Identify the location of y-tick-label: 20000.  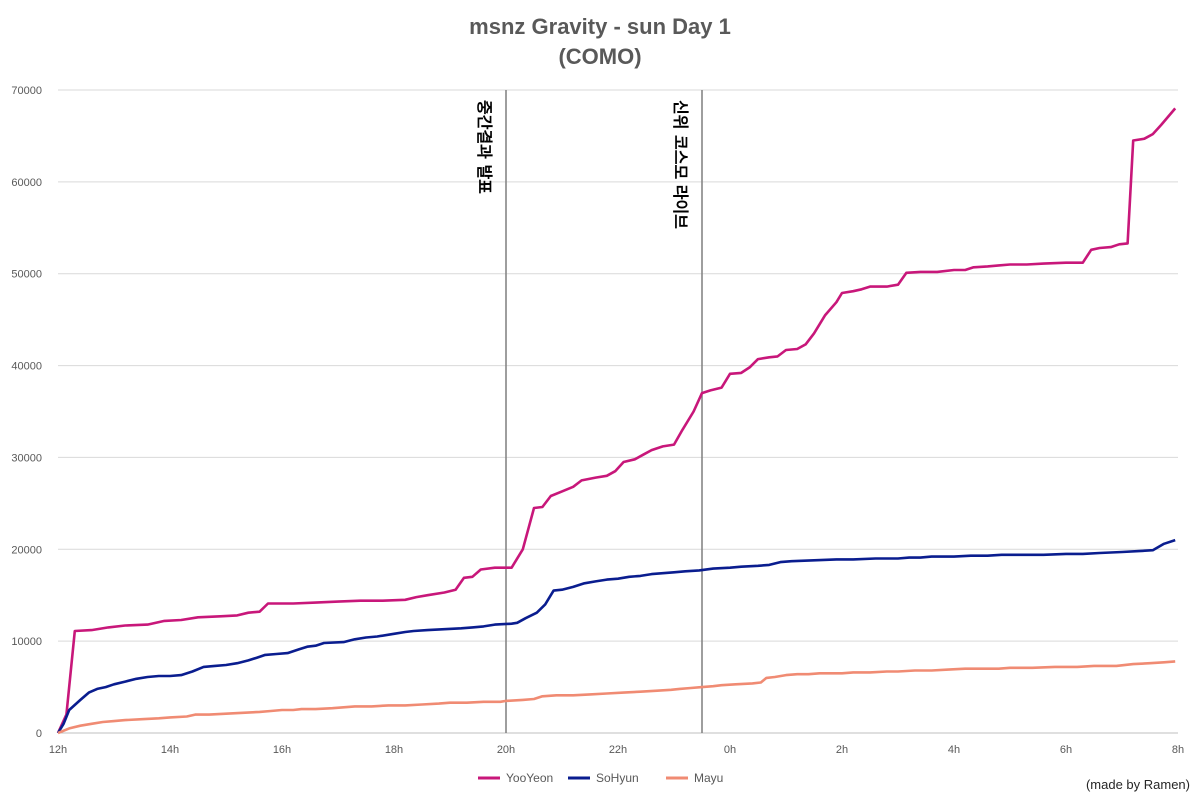
(26, 550).